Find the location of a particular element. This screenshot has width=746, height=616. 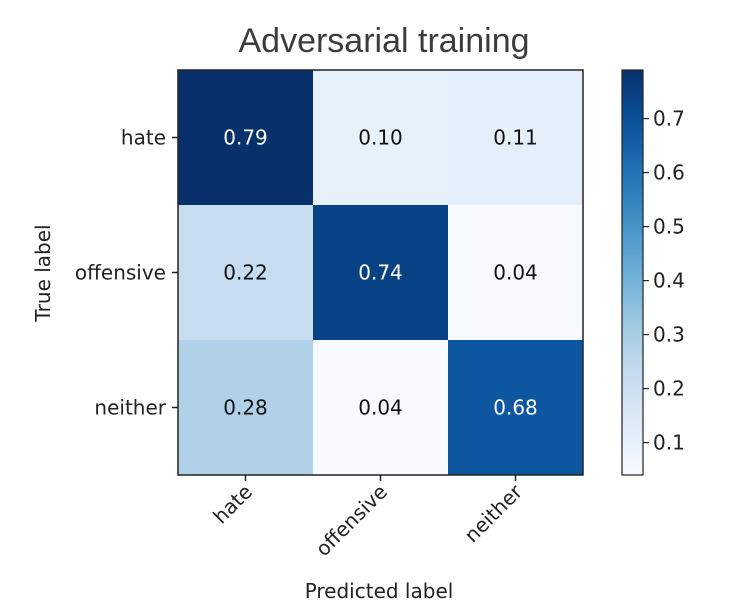

x-tick-label: offensive is located at coordinates (351, 520).